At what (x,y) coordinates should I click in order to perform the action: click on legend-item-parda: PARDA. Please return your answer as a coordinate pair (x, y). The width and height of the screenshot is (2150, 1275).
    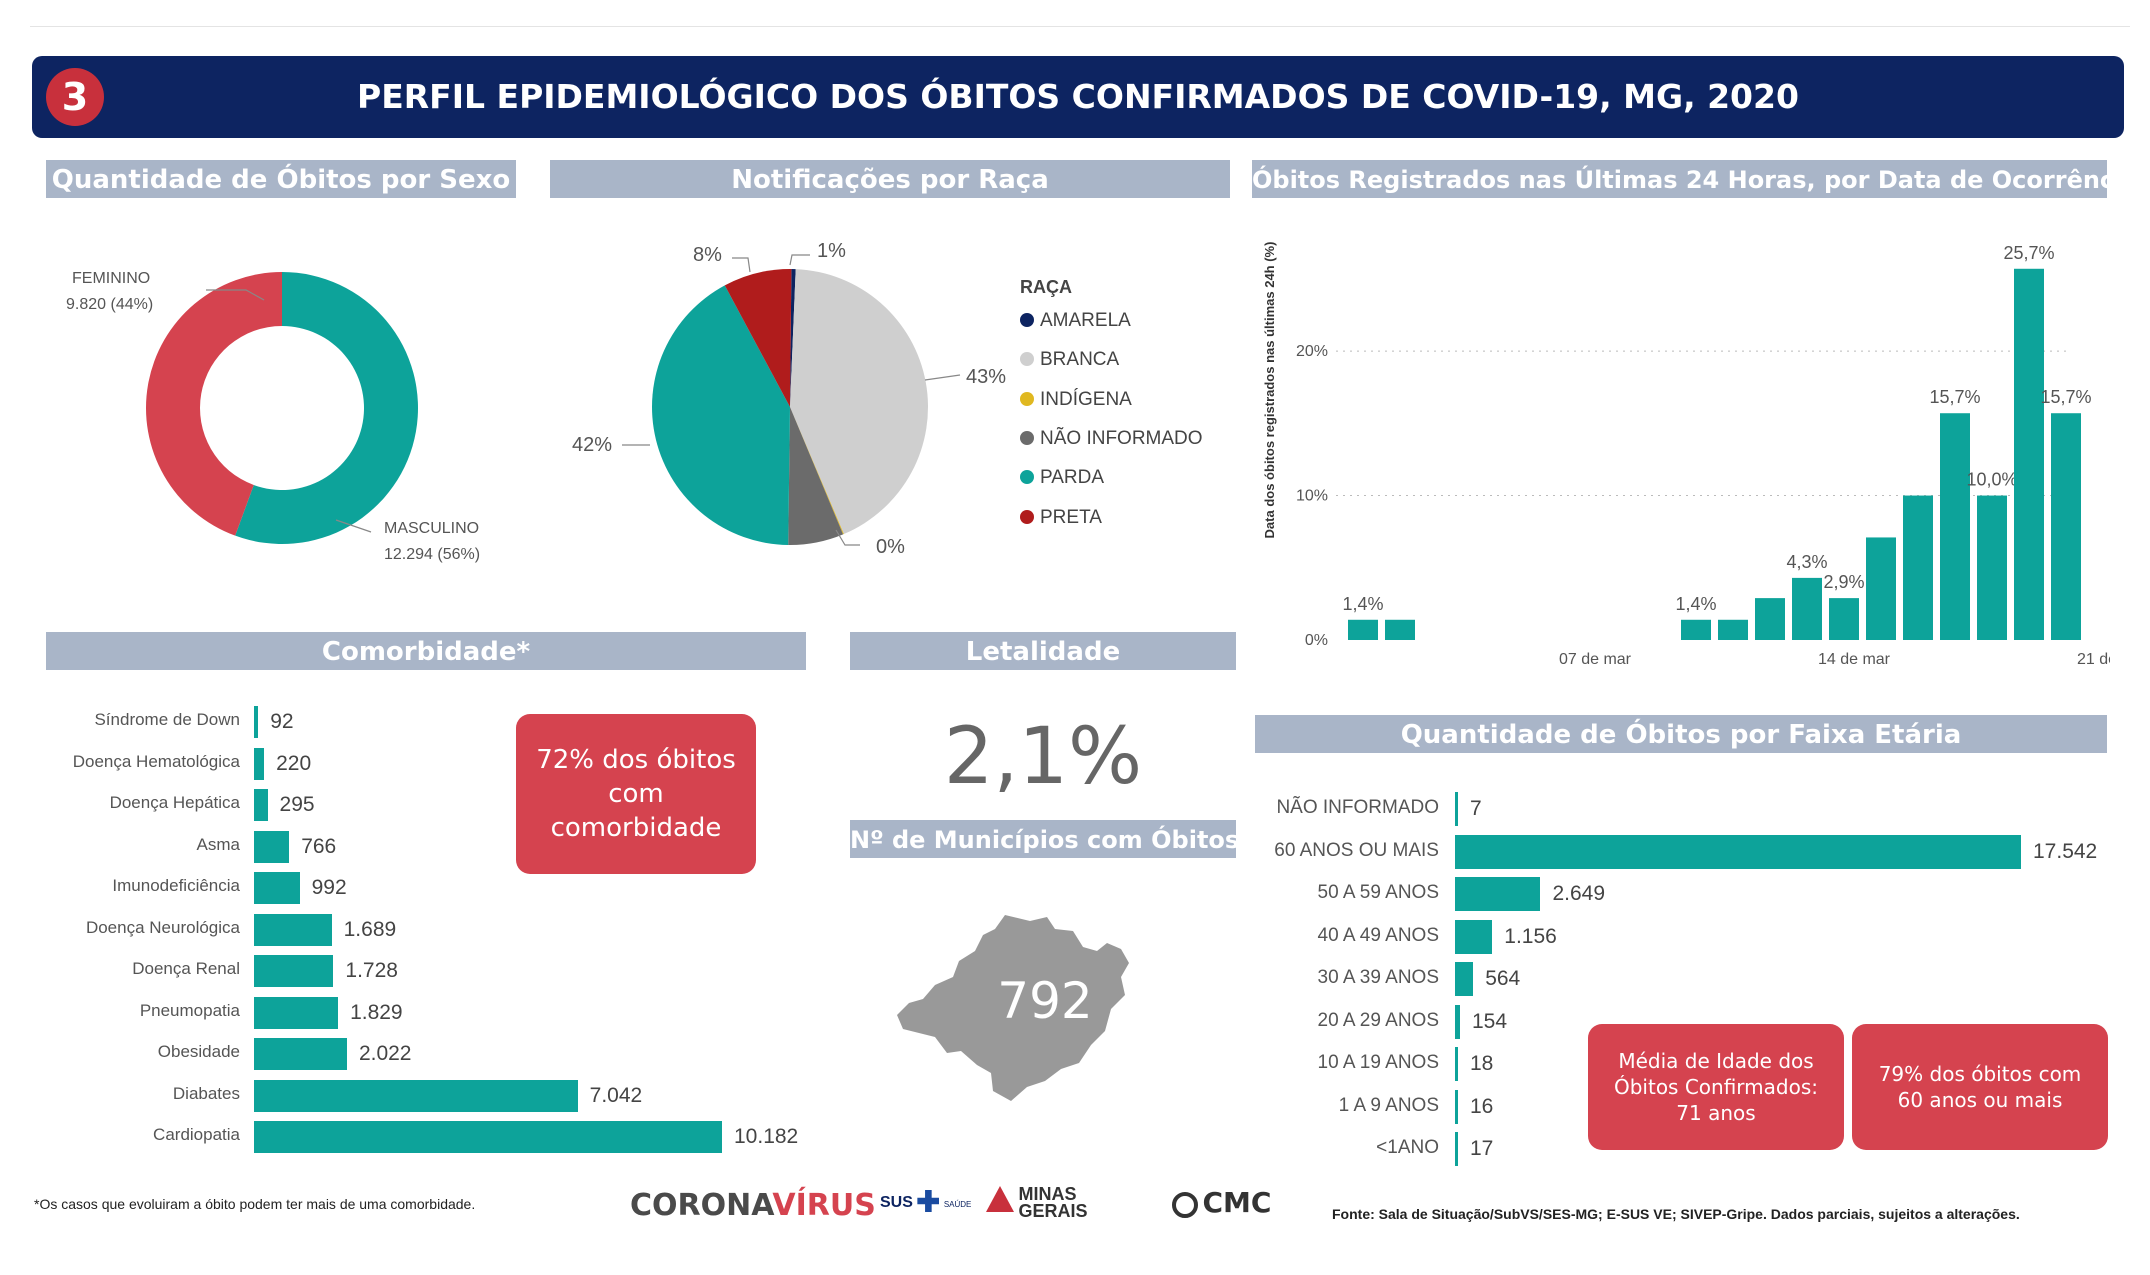
    Looking at the image, I should click on (1062, 478).